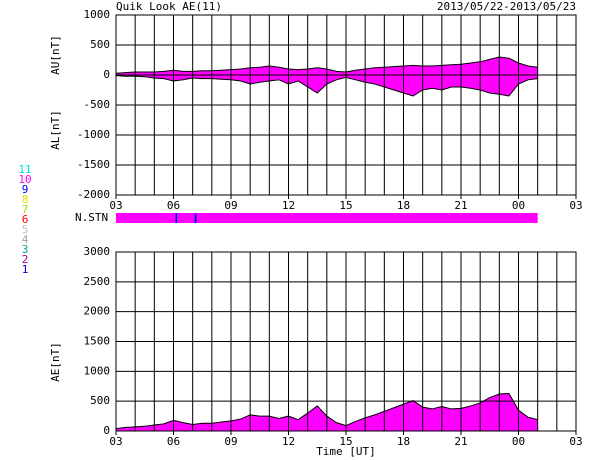 The height and width of the screenshot is (460, 590). What do you see at coordinates (25, 259) in the screenshot?
I see `legend-label: 2` at bounding box center [25, 259].